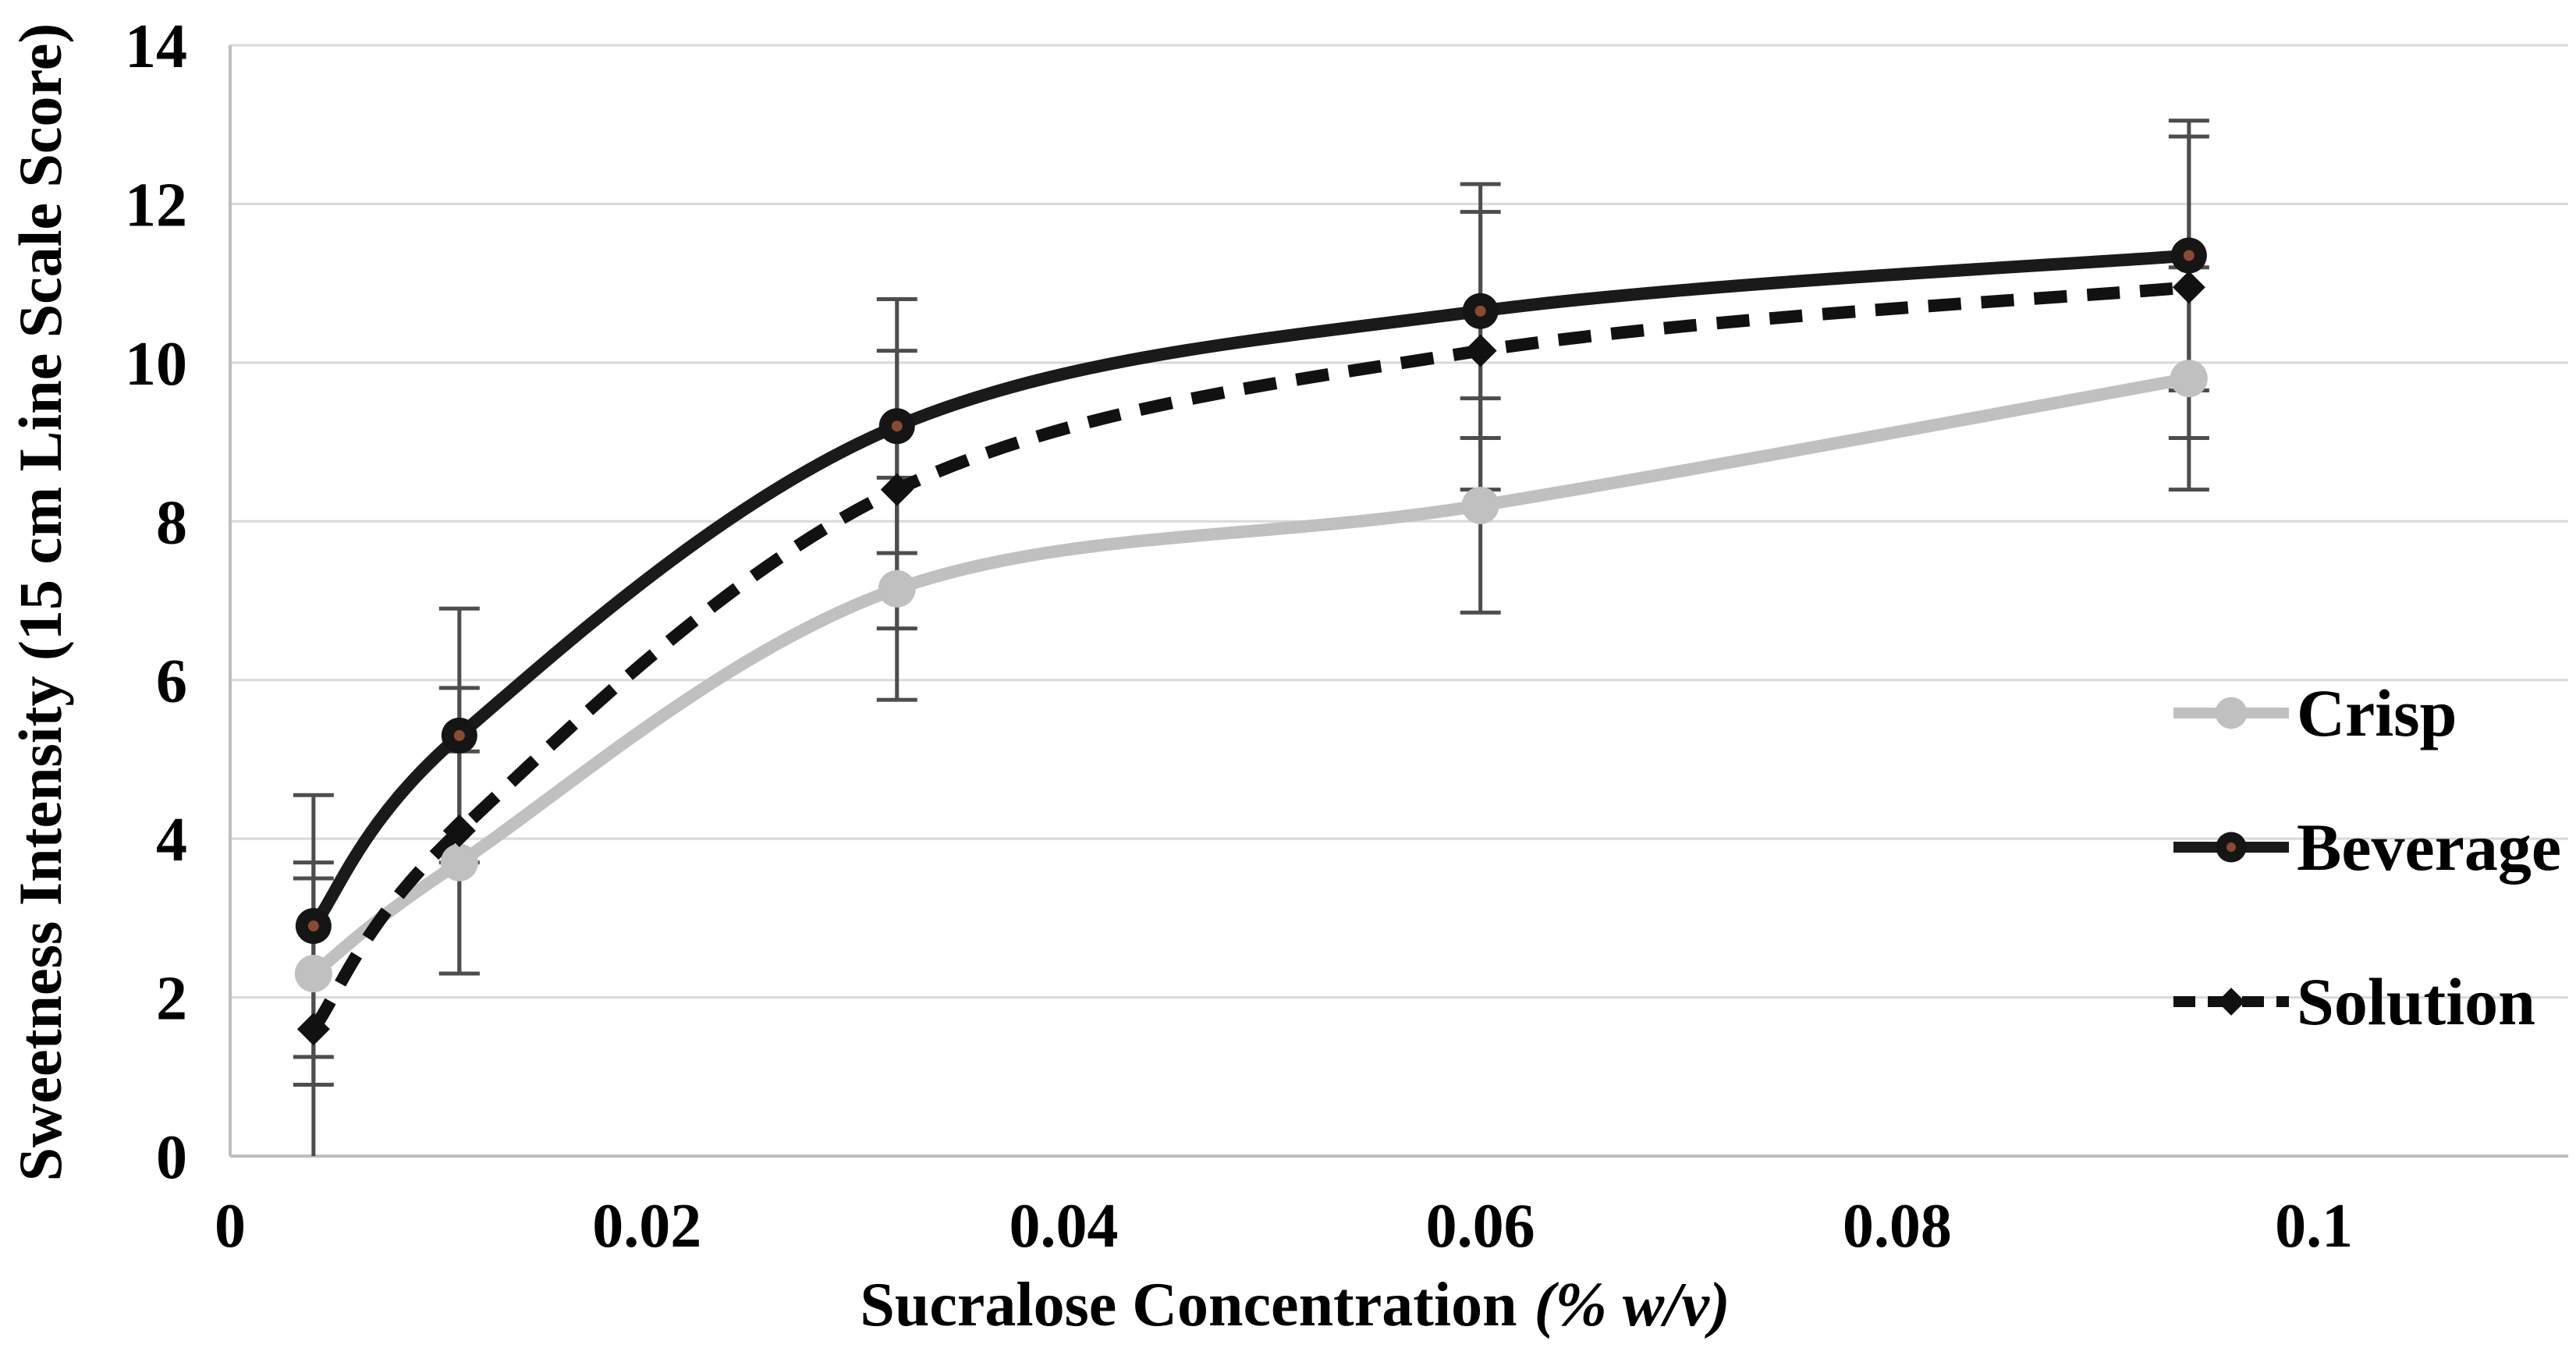 This screenshot has height=1348, width=2576. I want to click on y-tick-label: 0, so click(171, 1157).